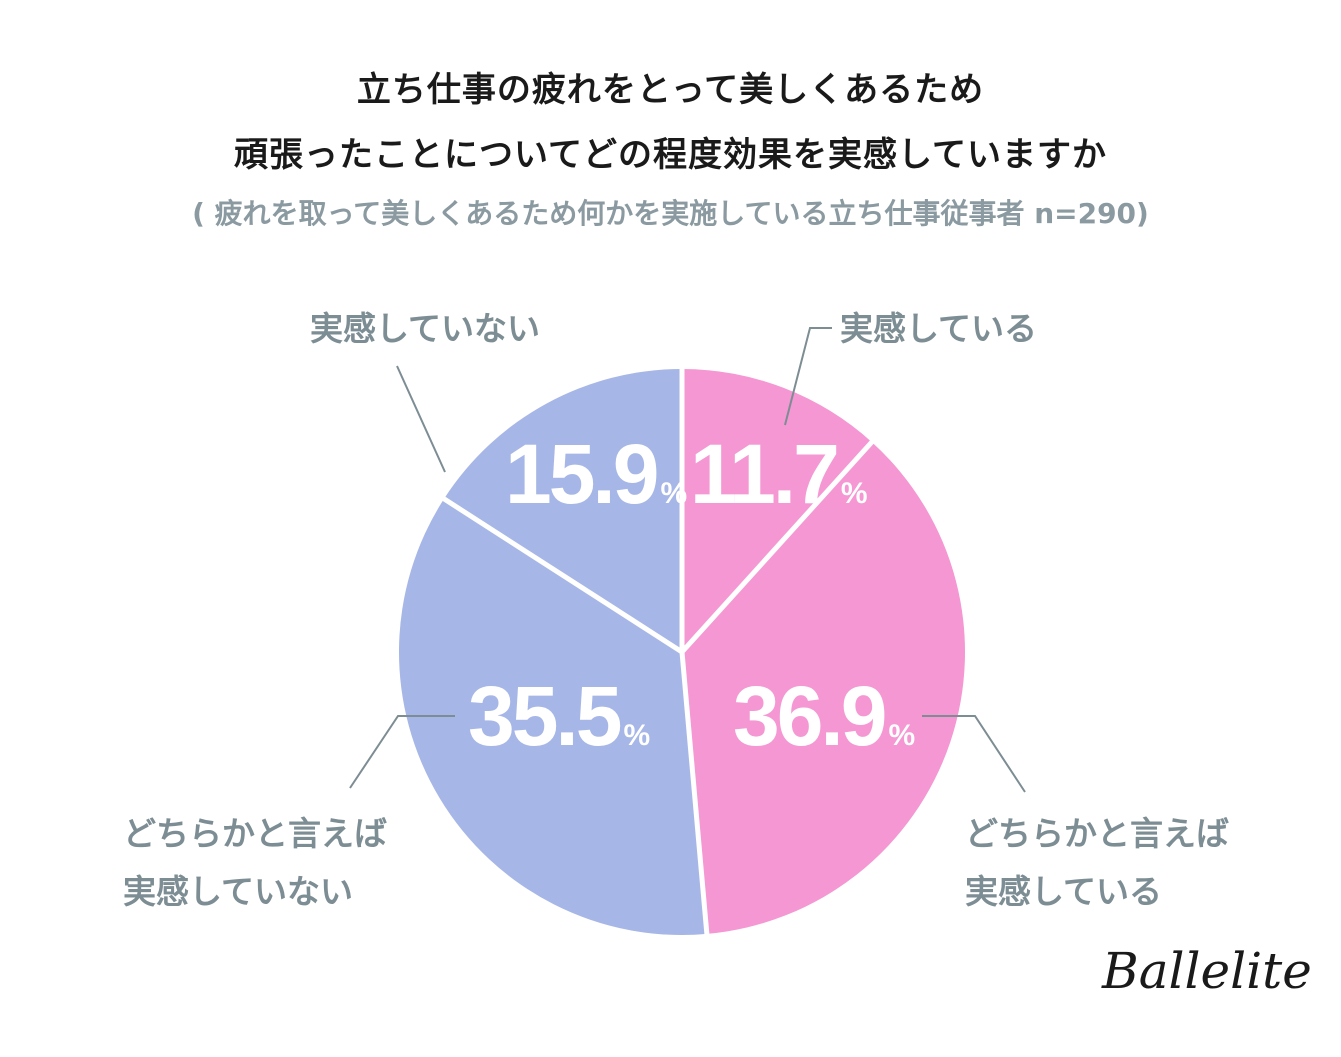 The height and width of the screenshot is (1057, 1341). Describe the element at coordinates (421, 419) in the screenshot. I see `leader-line-jikkan-shiteinai` at that location.